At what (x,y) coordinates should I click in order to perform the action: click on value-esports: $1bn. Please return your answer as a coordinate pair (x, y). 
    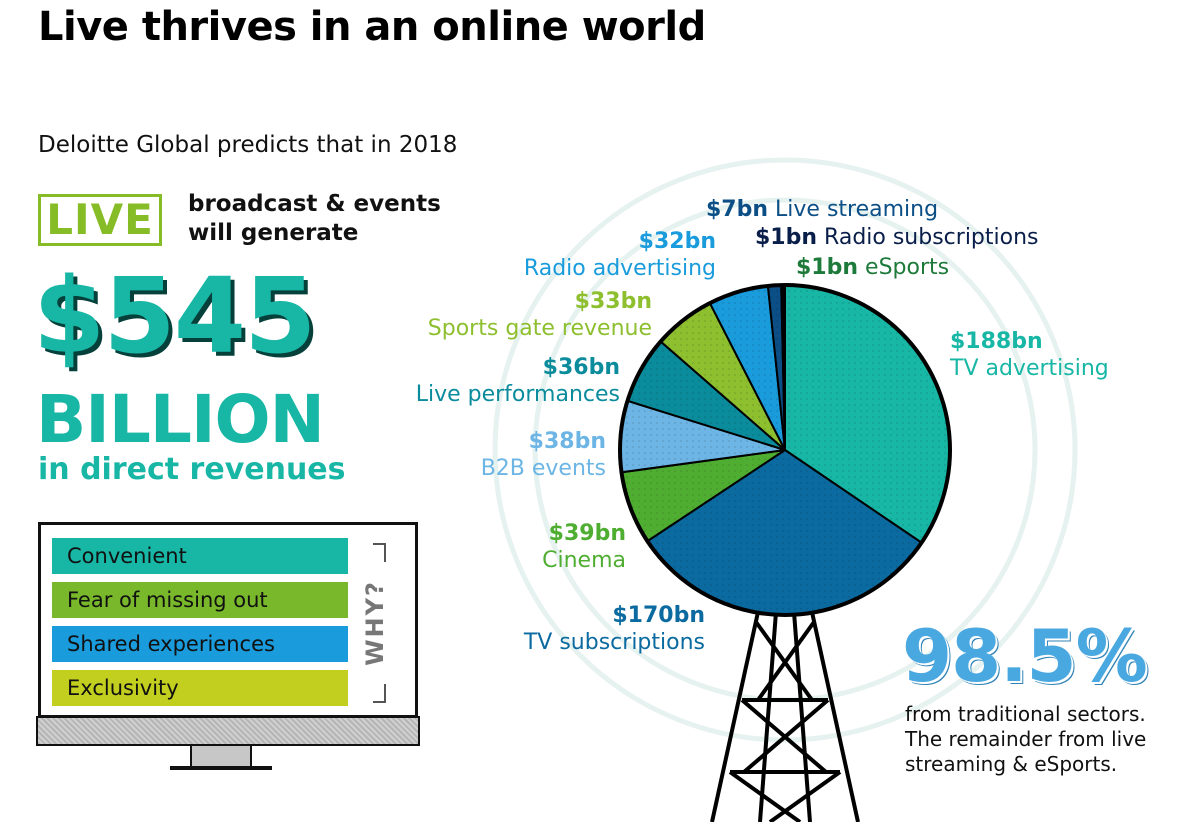
    Looking at the image, I should click on (827, 267).